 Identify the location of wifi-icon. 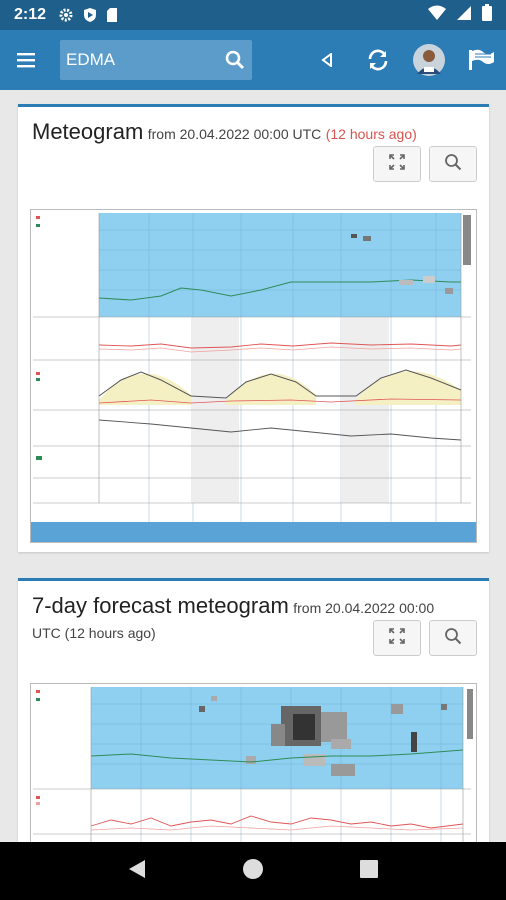
(437, 15).